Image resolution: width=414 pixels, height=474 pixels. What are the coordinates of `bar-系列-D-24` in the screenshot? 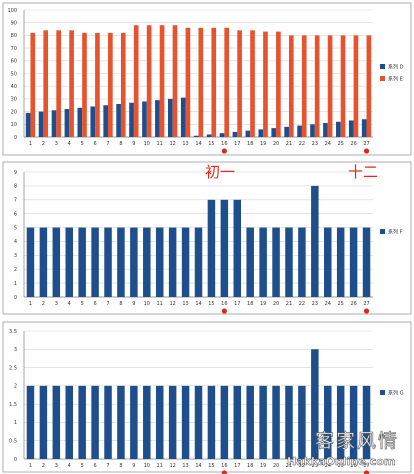 It's located at (325, 130).